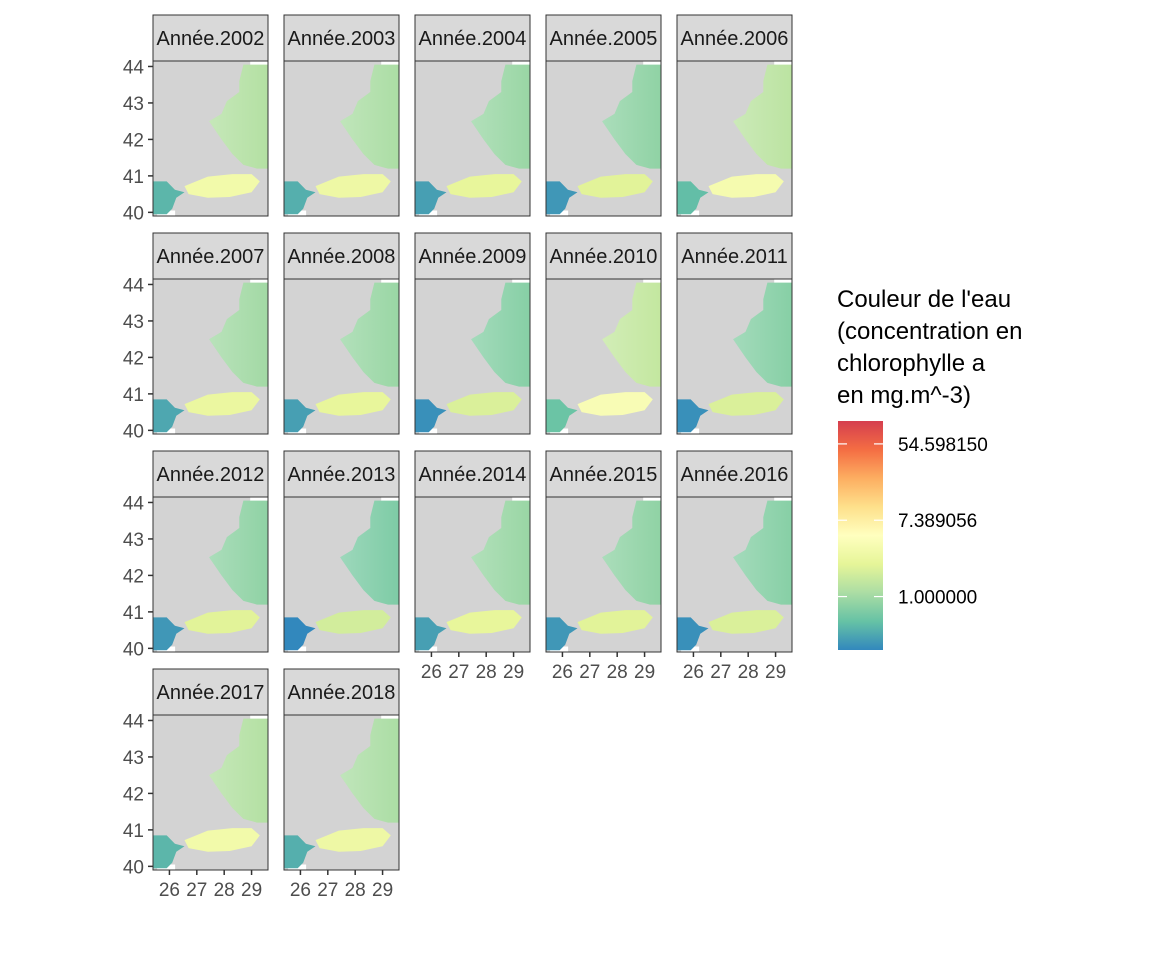 The width and height of the screenshot is (1152, 960). Describe the element at coordinates (929, 331) in the screenshot. I see `legend-title-line: (concentration en` at that location.